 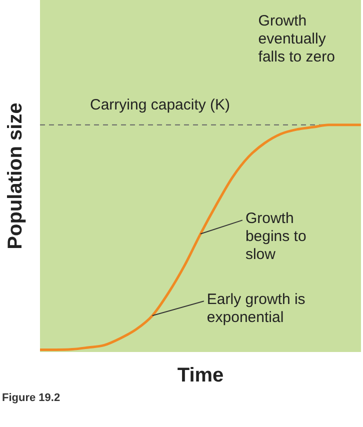 What do you see at coordinates (296, 39) in the screenshot?
I see `text: Growth eventually falls to zero` at bounding box center [296, 39].